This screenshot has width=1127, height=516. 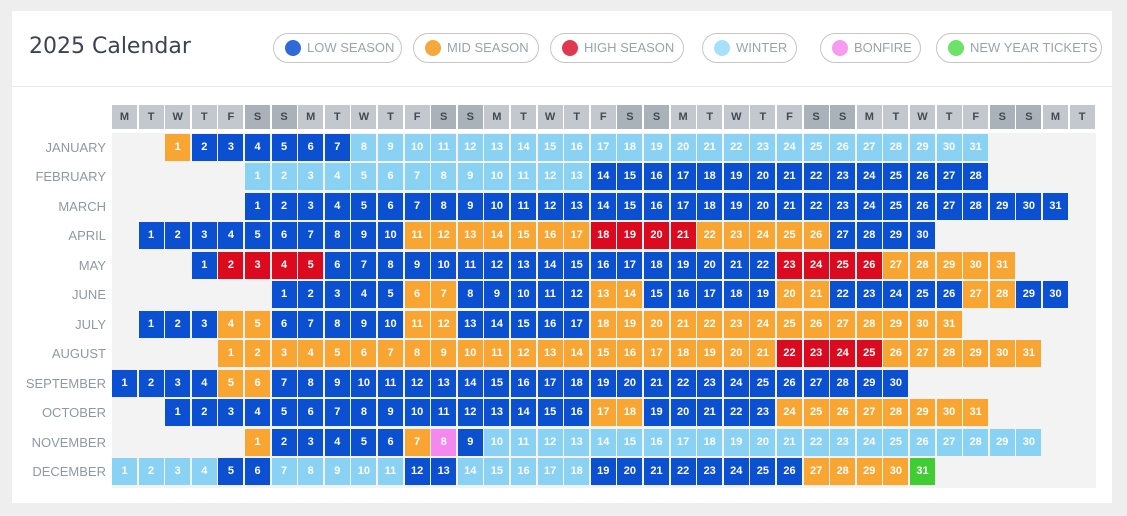 What do you see at coordinates (257, 471) in the screenshot?
I see `day-cell: 6` at bounding box center [257, 471].